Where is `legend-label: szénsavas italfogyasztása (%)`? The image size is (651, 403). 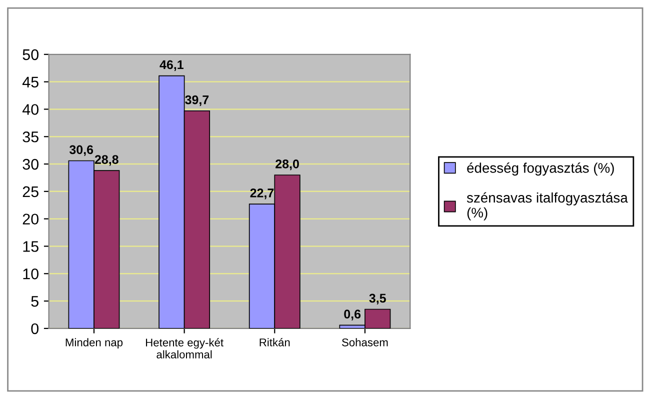
legend-label: szénsavas italfogyasztása (%) is located at coordinates (547, 206).